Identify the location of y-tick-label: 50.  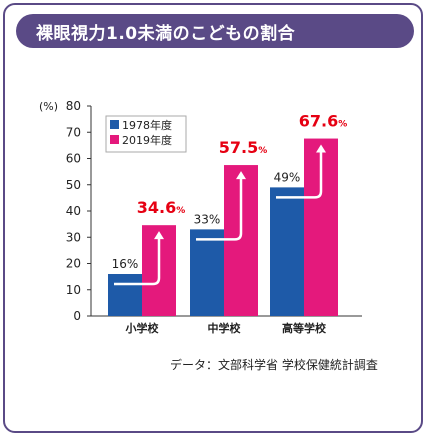
(73, 185).